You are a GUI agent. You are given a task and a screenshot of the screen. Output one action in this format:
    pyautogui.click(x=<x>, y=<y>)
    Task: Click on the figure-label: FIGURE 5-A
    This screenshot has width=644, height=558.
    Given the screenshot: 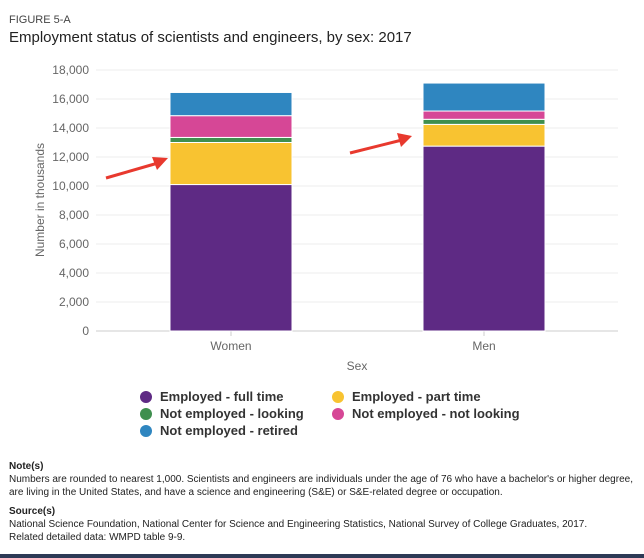 What is the action you would take?
    pyautogui.click(x=40, y=20)
    